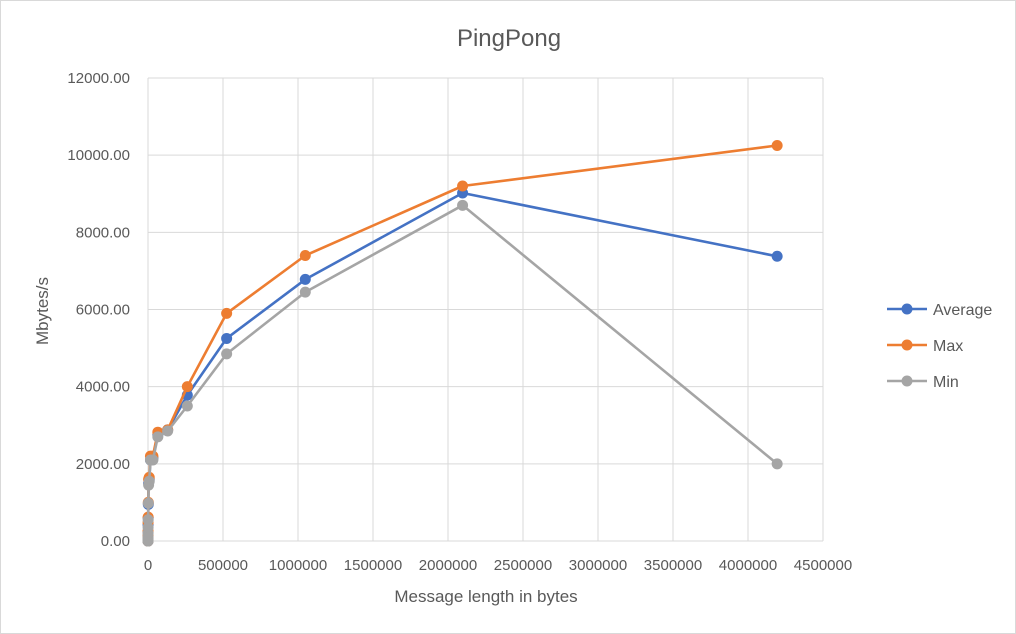 This screenshot has height=634, width=1016. I want to click on y-tick-label: 2000.00, so click(103, 464).